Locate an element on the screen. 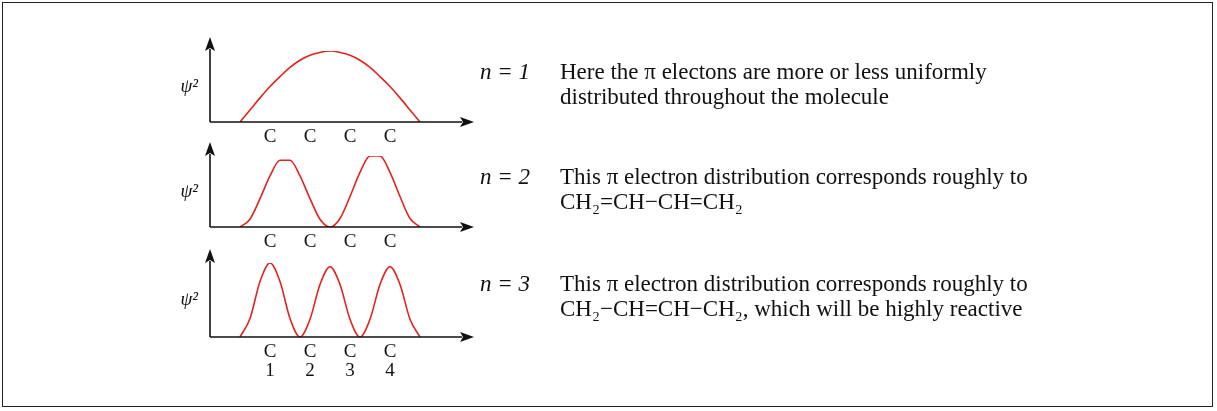 Image resolution: width=1217 pixels, height=411 pixels. x-tick-label: C 2 is located at coordinates (310, 360).